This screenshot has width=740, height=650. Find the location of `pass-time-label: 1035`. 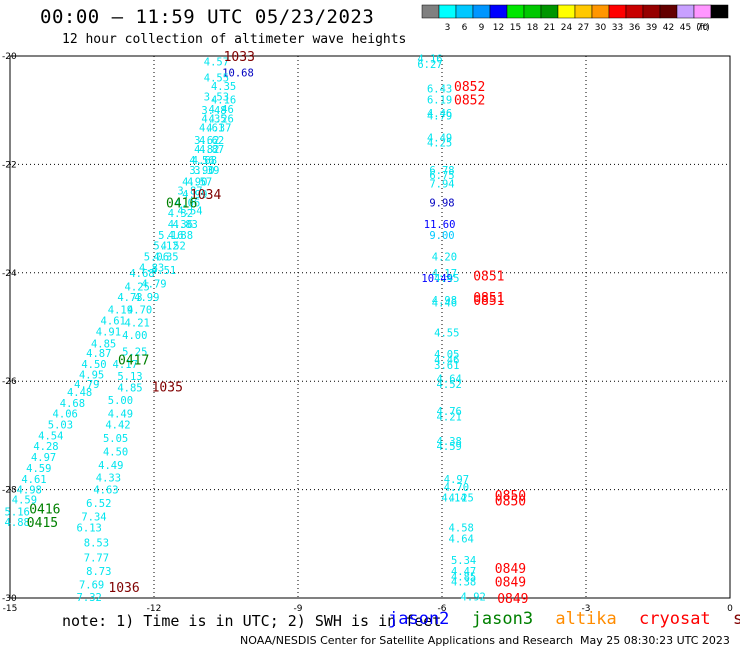

pass-time-label: 1035 is located at coordinates (167, 388).